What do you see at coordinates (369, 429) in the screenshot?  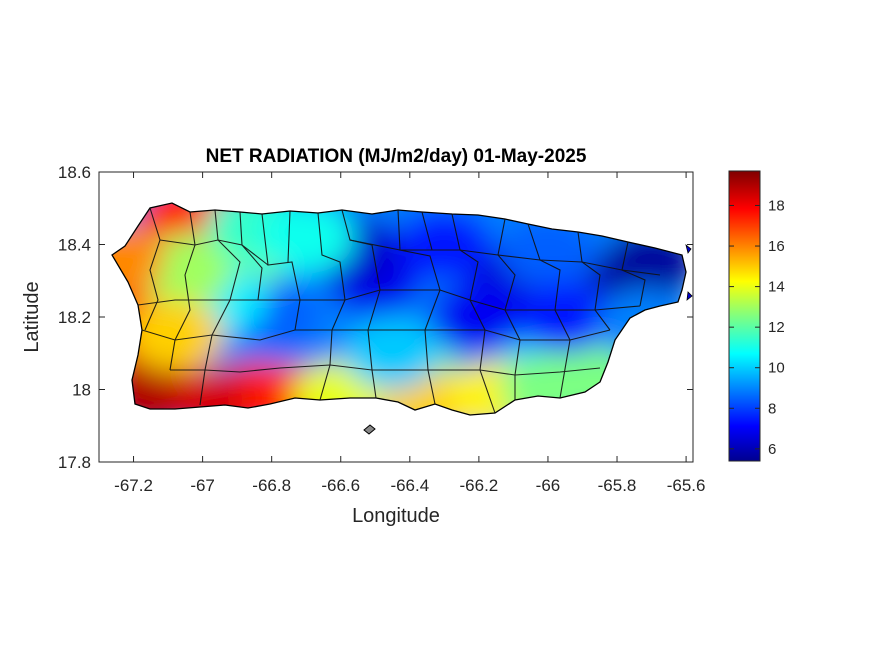 I see `small-island-caja-de-muertos` at bounding box center [369, 429].